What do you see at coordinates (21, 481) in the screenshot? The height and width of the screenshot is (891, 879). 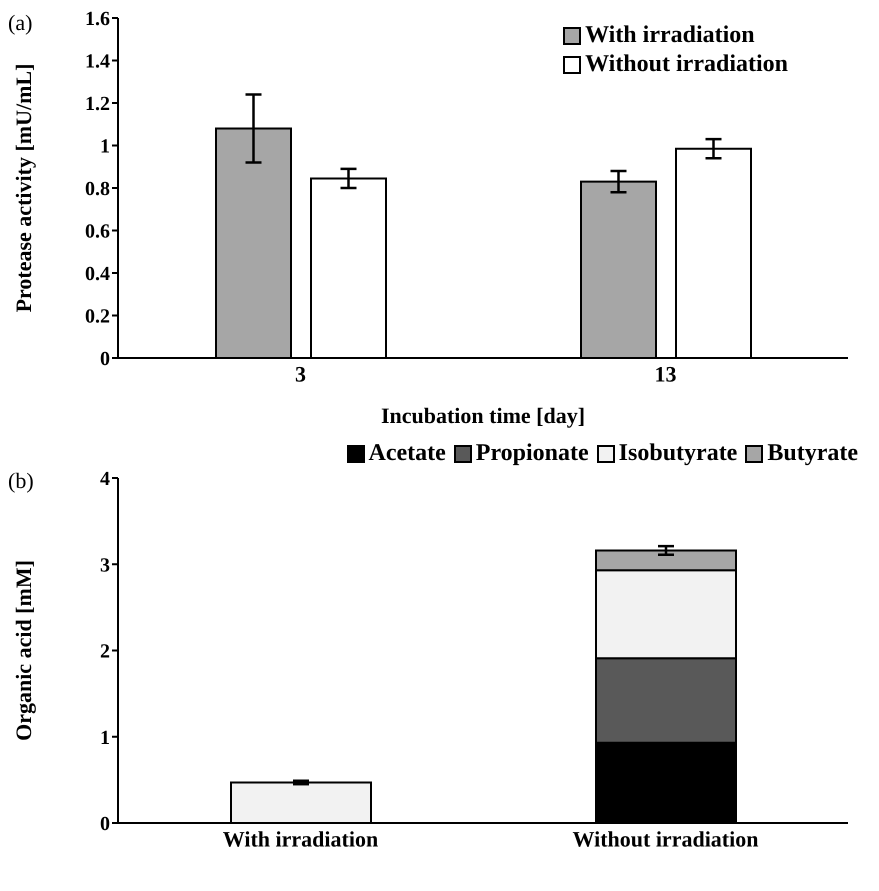 I see `text: (b)` at bounding box center [21, 481].